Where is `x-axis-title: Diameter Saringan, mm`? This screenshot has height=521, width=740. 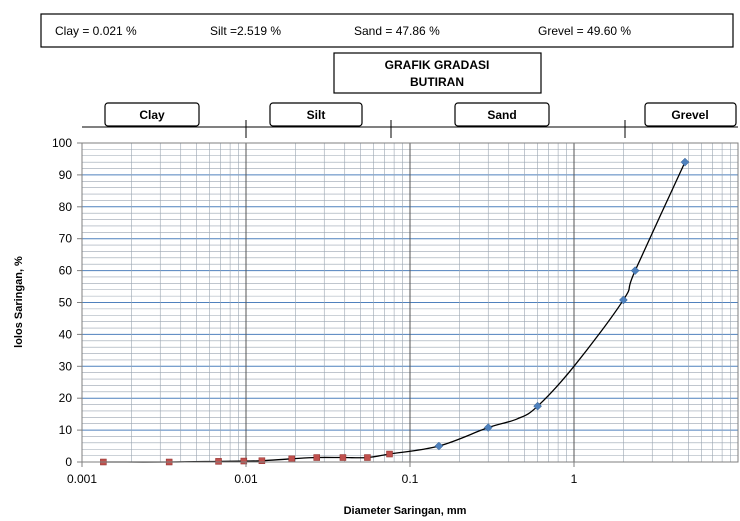 x-axis-title: Diameter Saringan, mm is located at coordinates (405, 511).